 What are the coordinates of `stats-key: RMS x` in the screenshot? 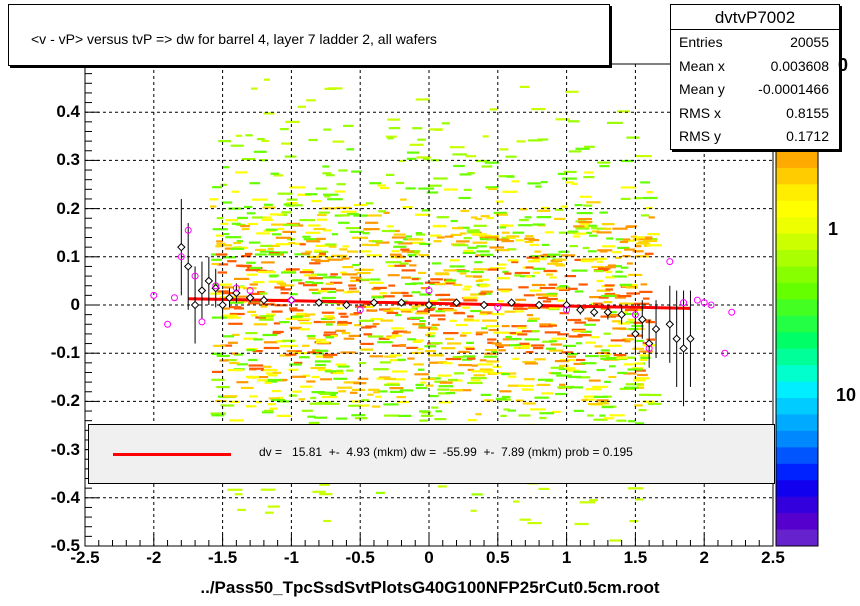 It's located at (700, 112).